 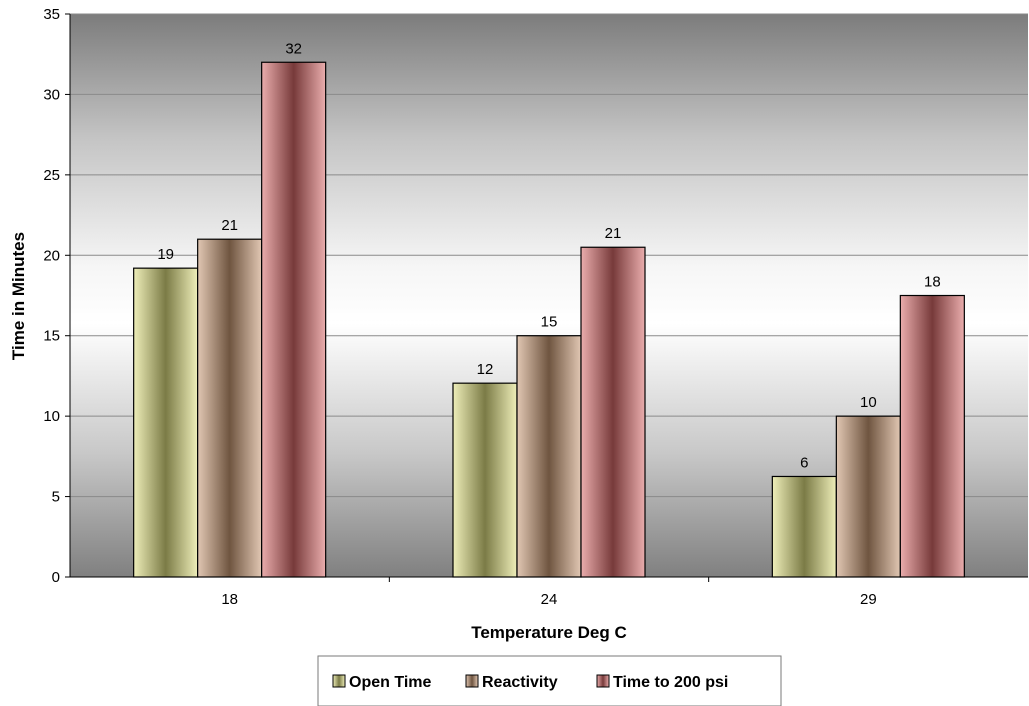 What do you see at coordinates (229, 599) in the screenshot?
I see `x-tick-label: 18` at bounding box center [229, 599].